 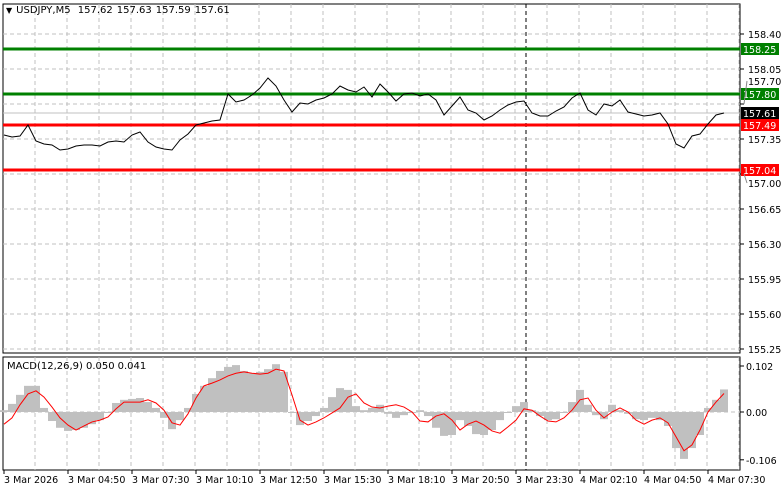 What do you see at coordinates (45, 366) in the screenshot?
I see `macd-name: MACD(12,26,9)` at bounding box center [45, 366].